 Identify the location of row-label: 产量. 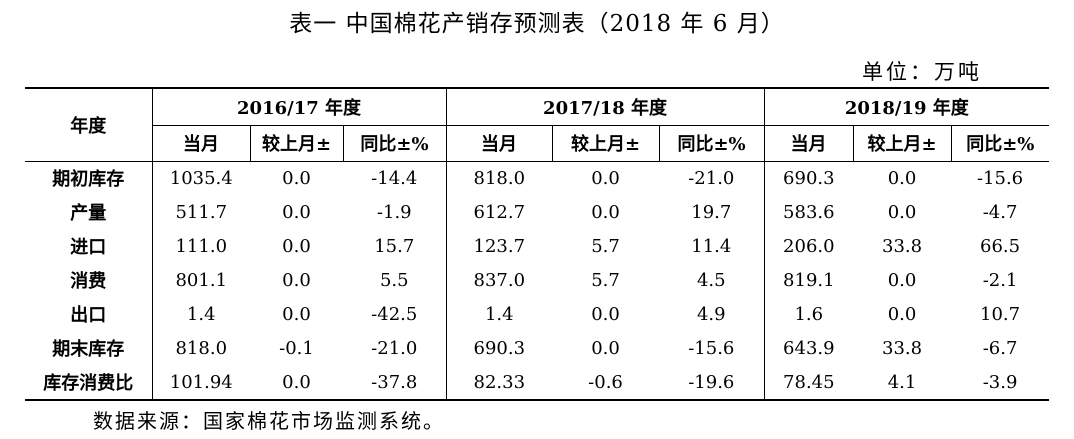
(88, 213).